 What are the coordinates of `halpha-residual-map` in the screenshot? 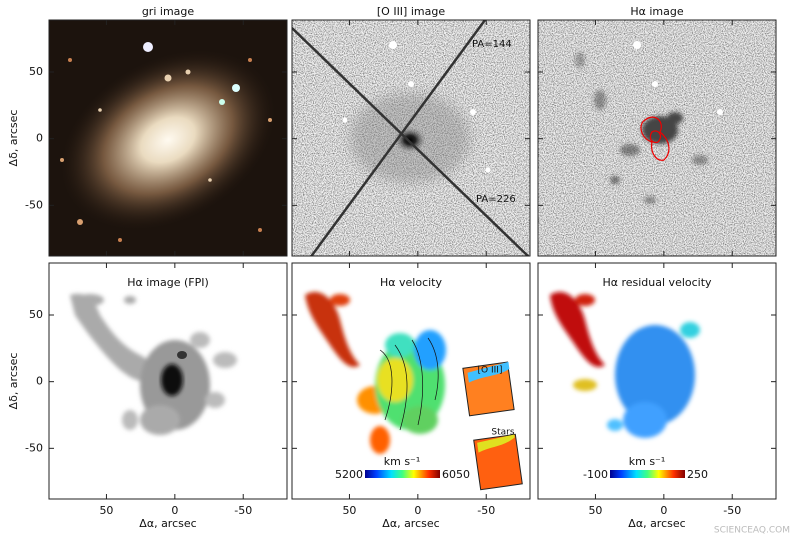 It's located at (657, 381).